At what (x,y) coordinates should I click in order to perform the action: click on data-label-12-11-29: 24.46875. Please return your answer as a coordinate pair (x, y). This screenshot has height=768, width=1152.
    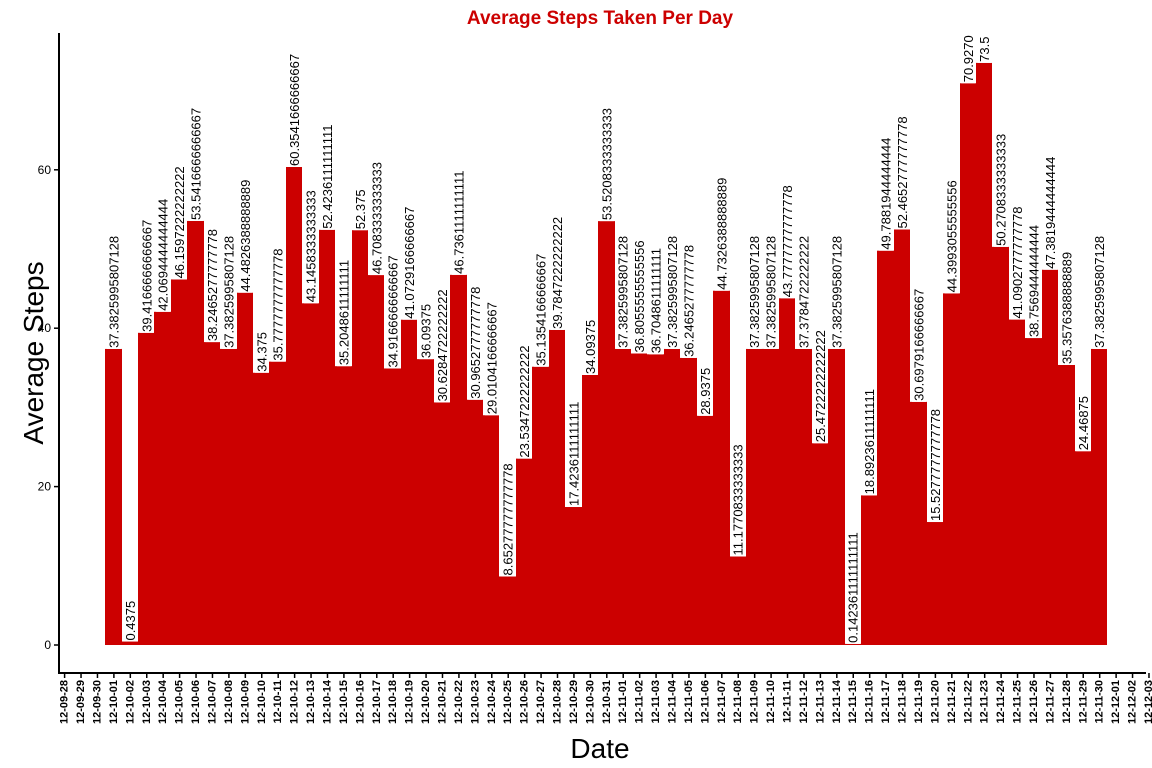
    Looking at the image, I should click on (1083, 423).